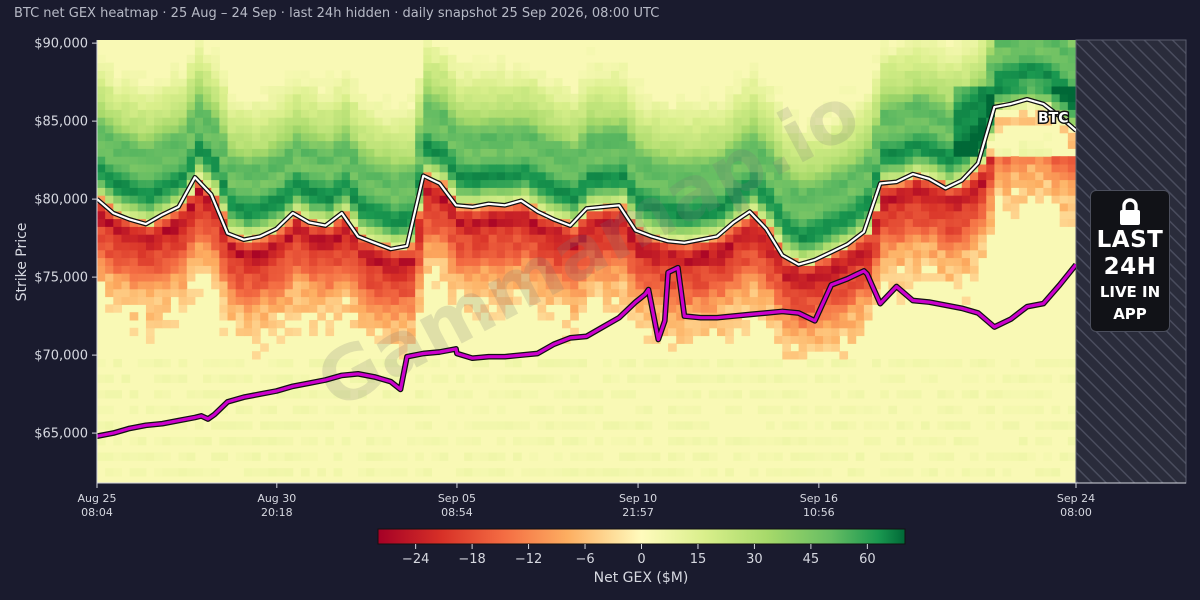 This screenshot has width=1200, height=600. Describe the element at coordinates (754, 559) in the screenshot. I see `colorbar-tick-label: 30` at that location.